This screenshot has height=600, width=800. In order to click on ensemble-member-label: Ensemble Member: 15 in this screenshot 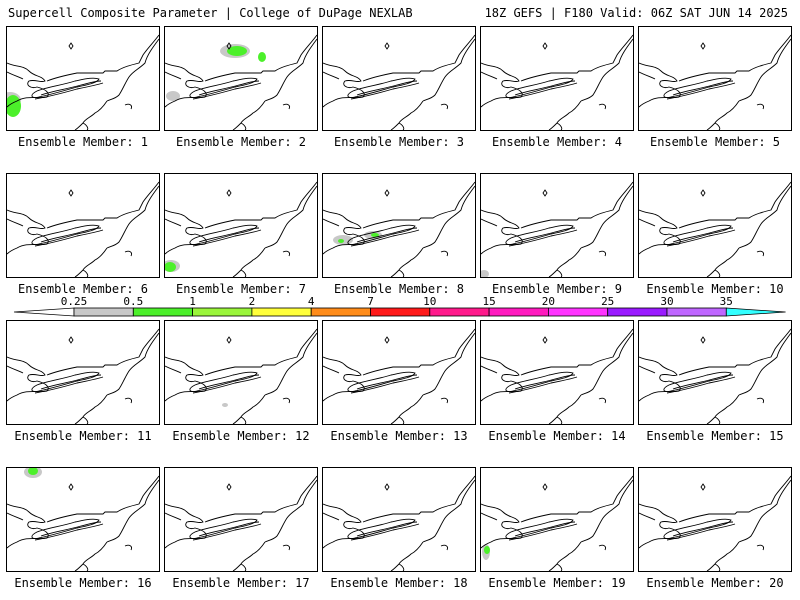, I will do `click(715, 436)`.